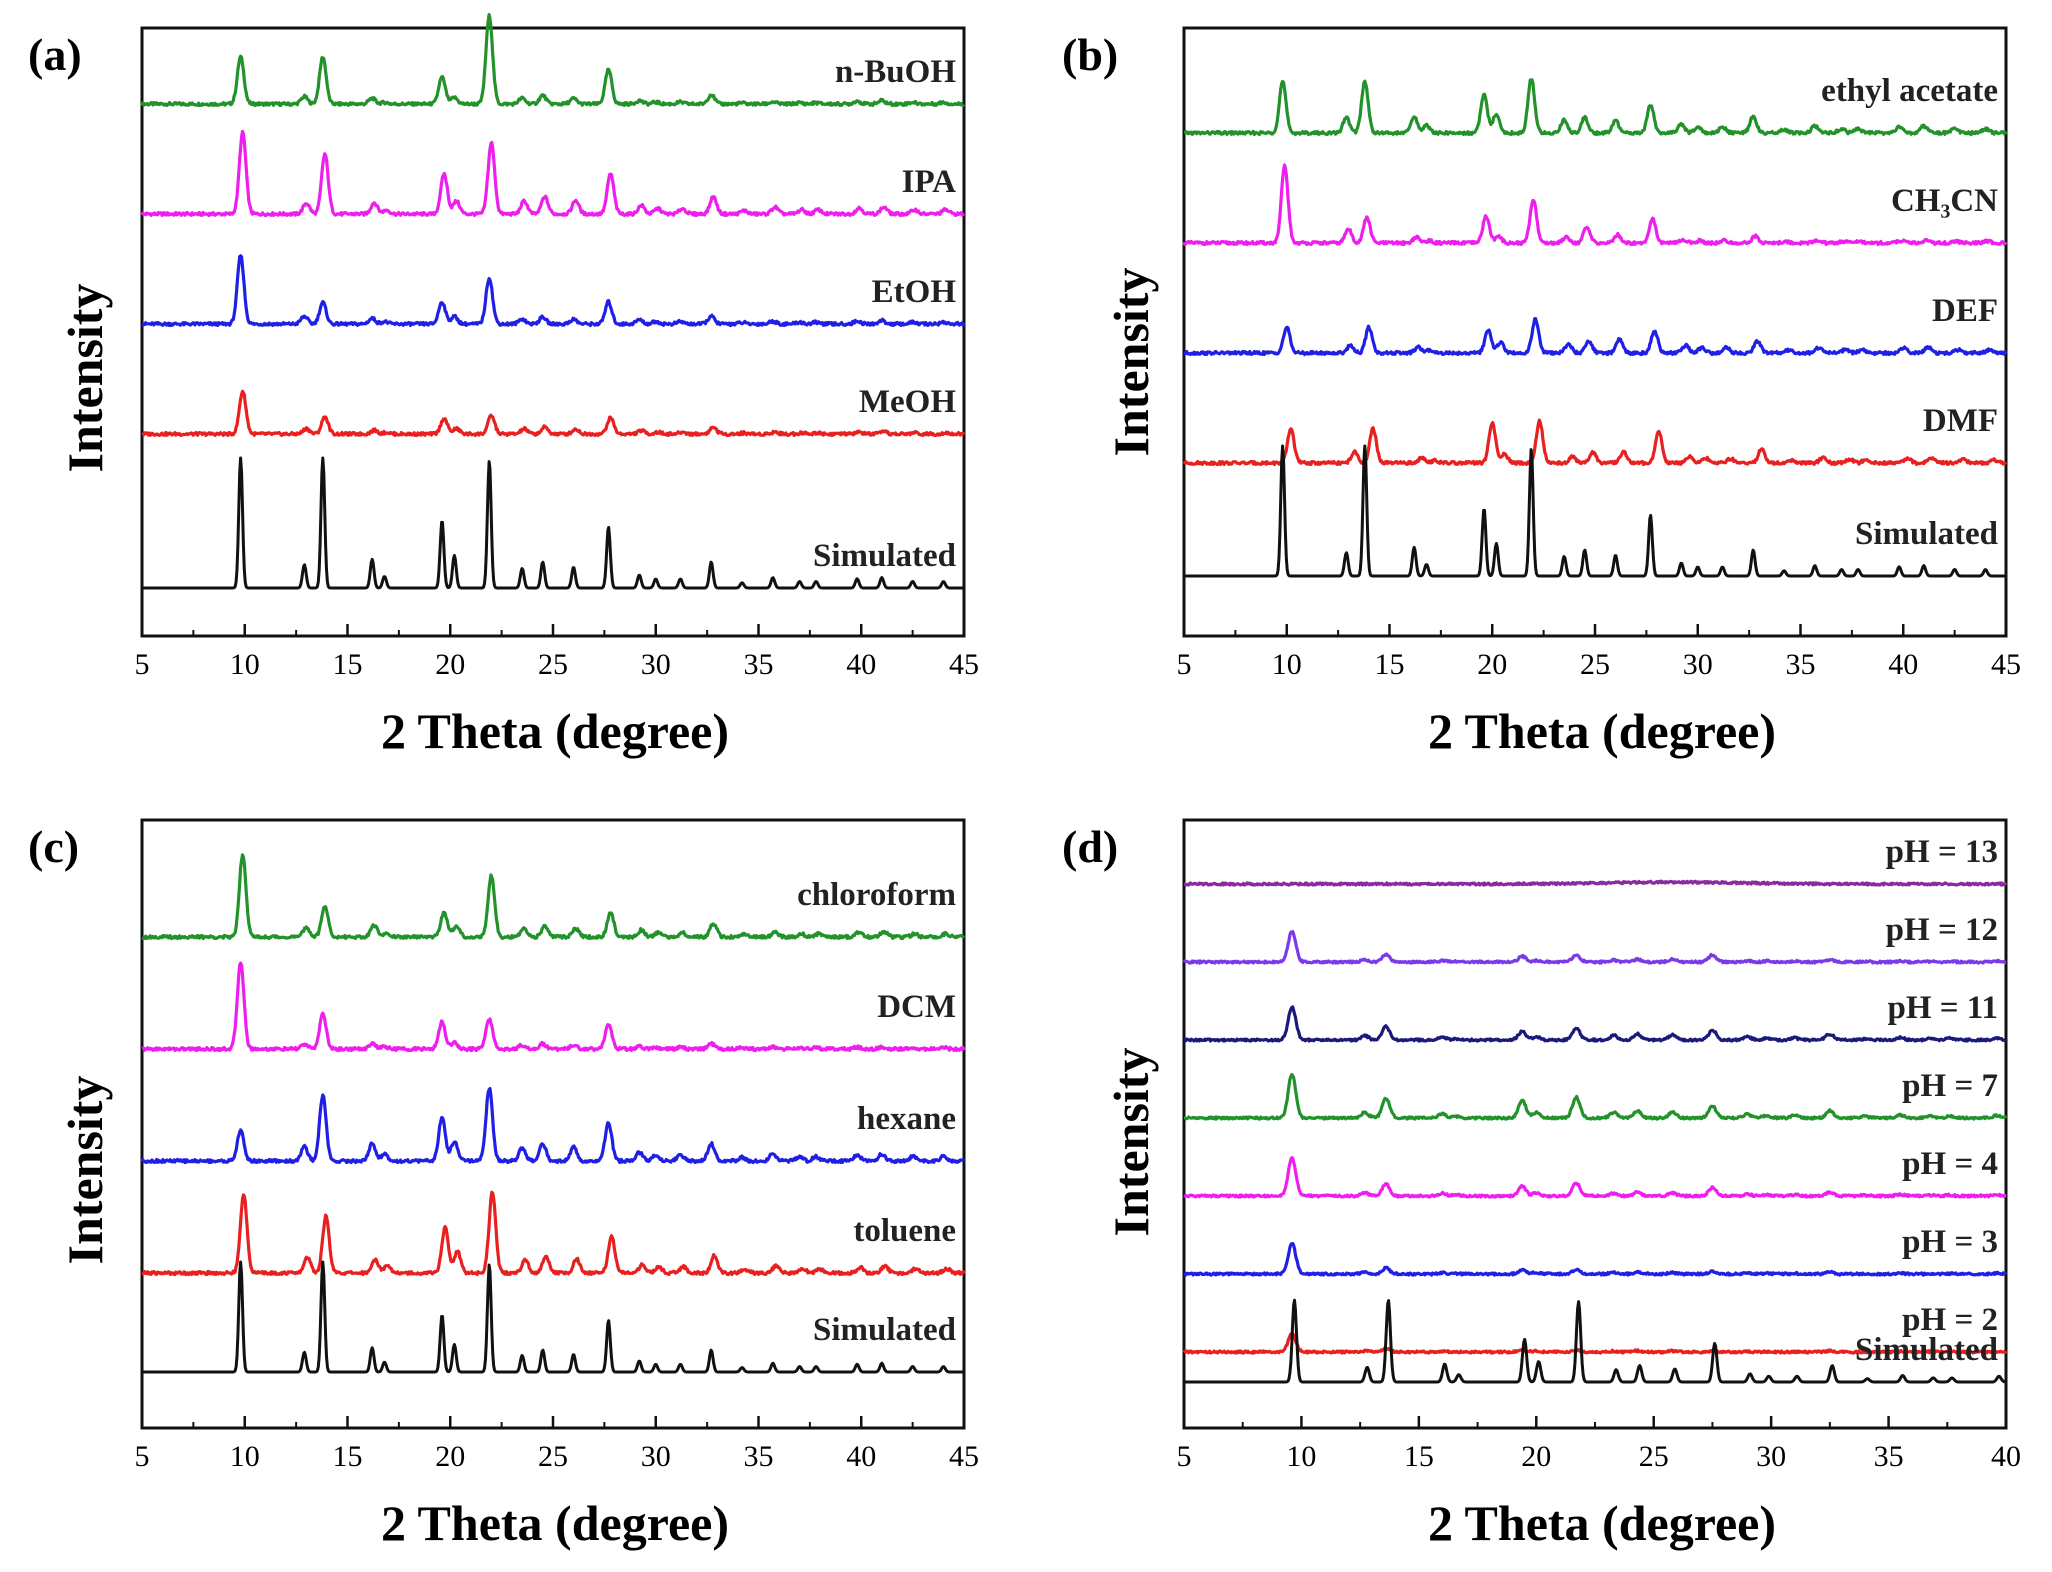 Image resolution: width=2052 pixels, height=1572 pixels. What do you see at coordinates (1090, 846) in the screenshot?
I see `panel-d-label: (d)` at bounding box center [1090, 846].